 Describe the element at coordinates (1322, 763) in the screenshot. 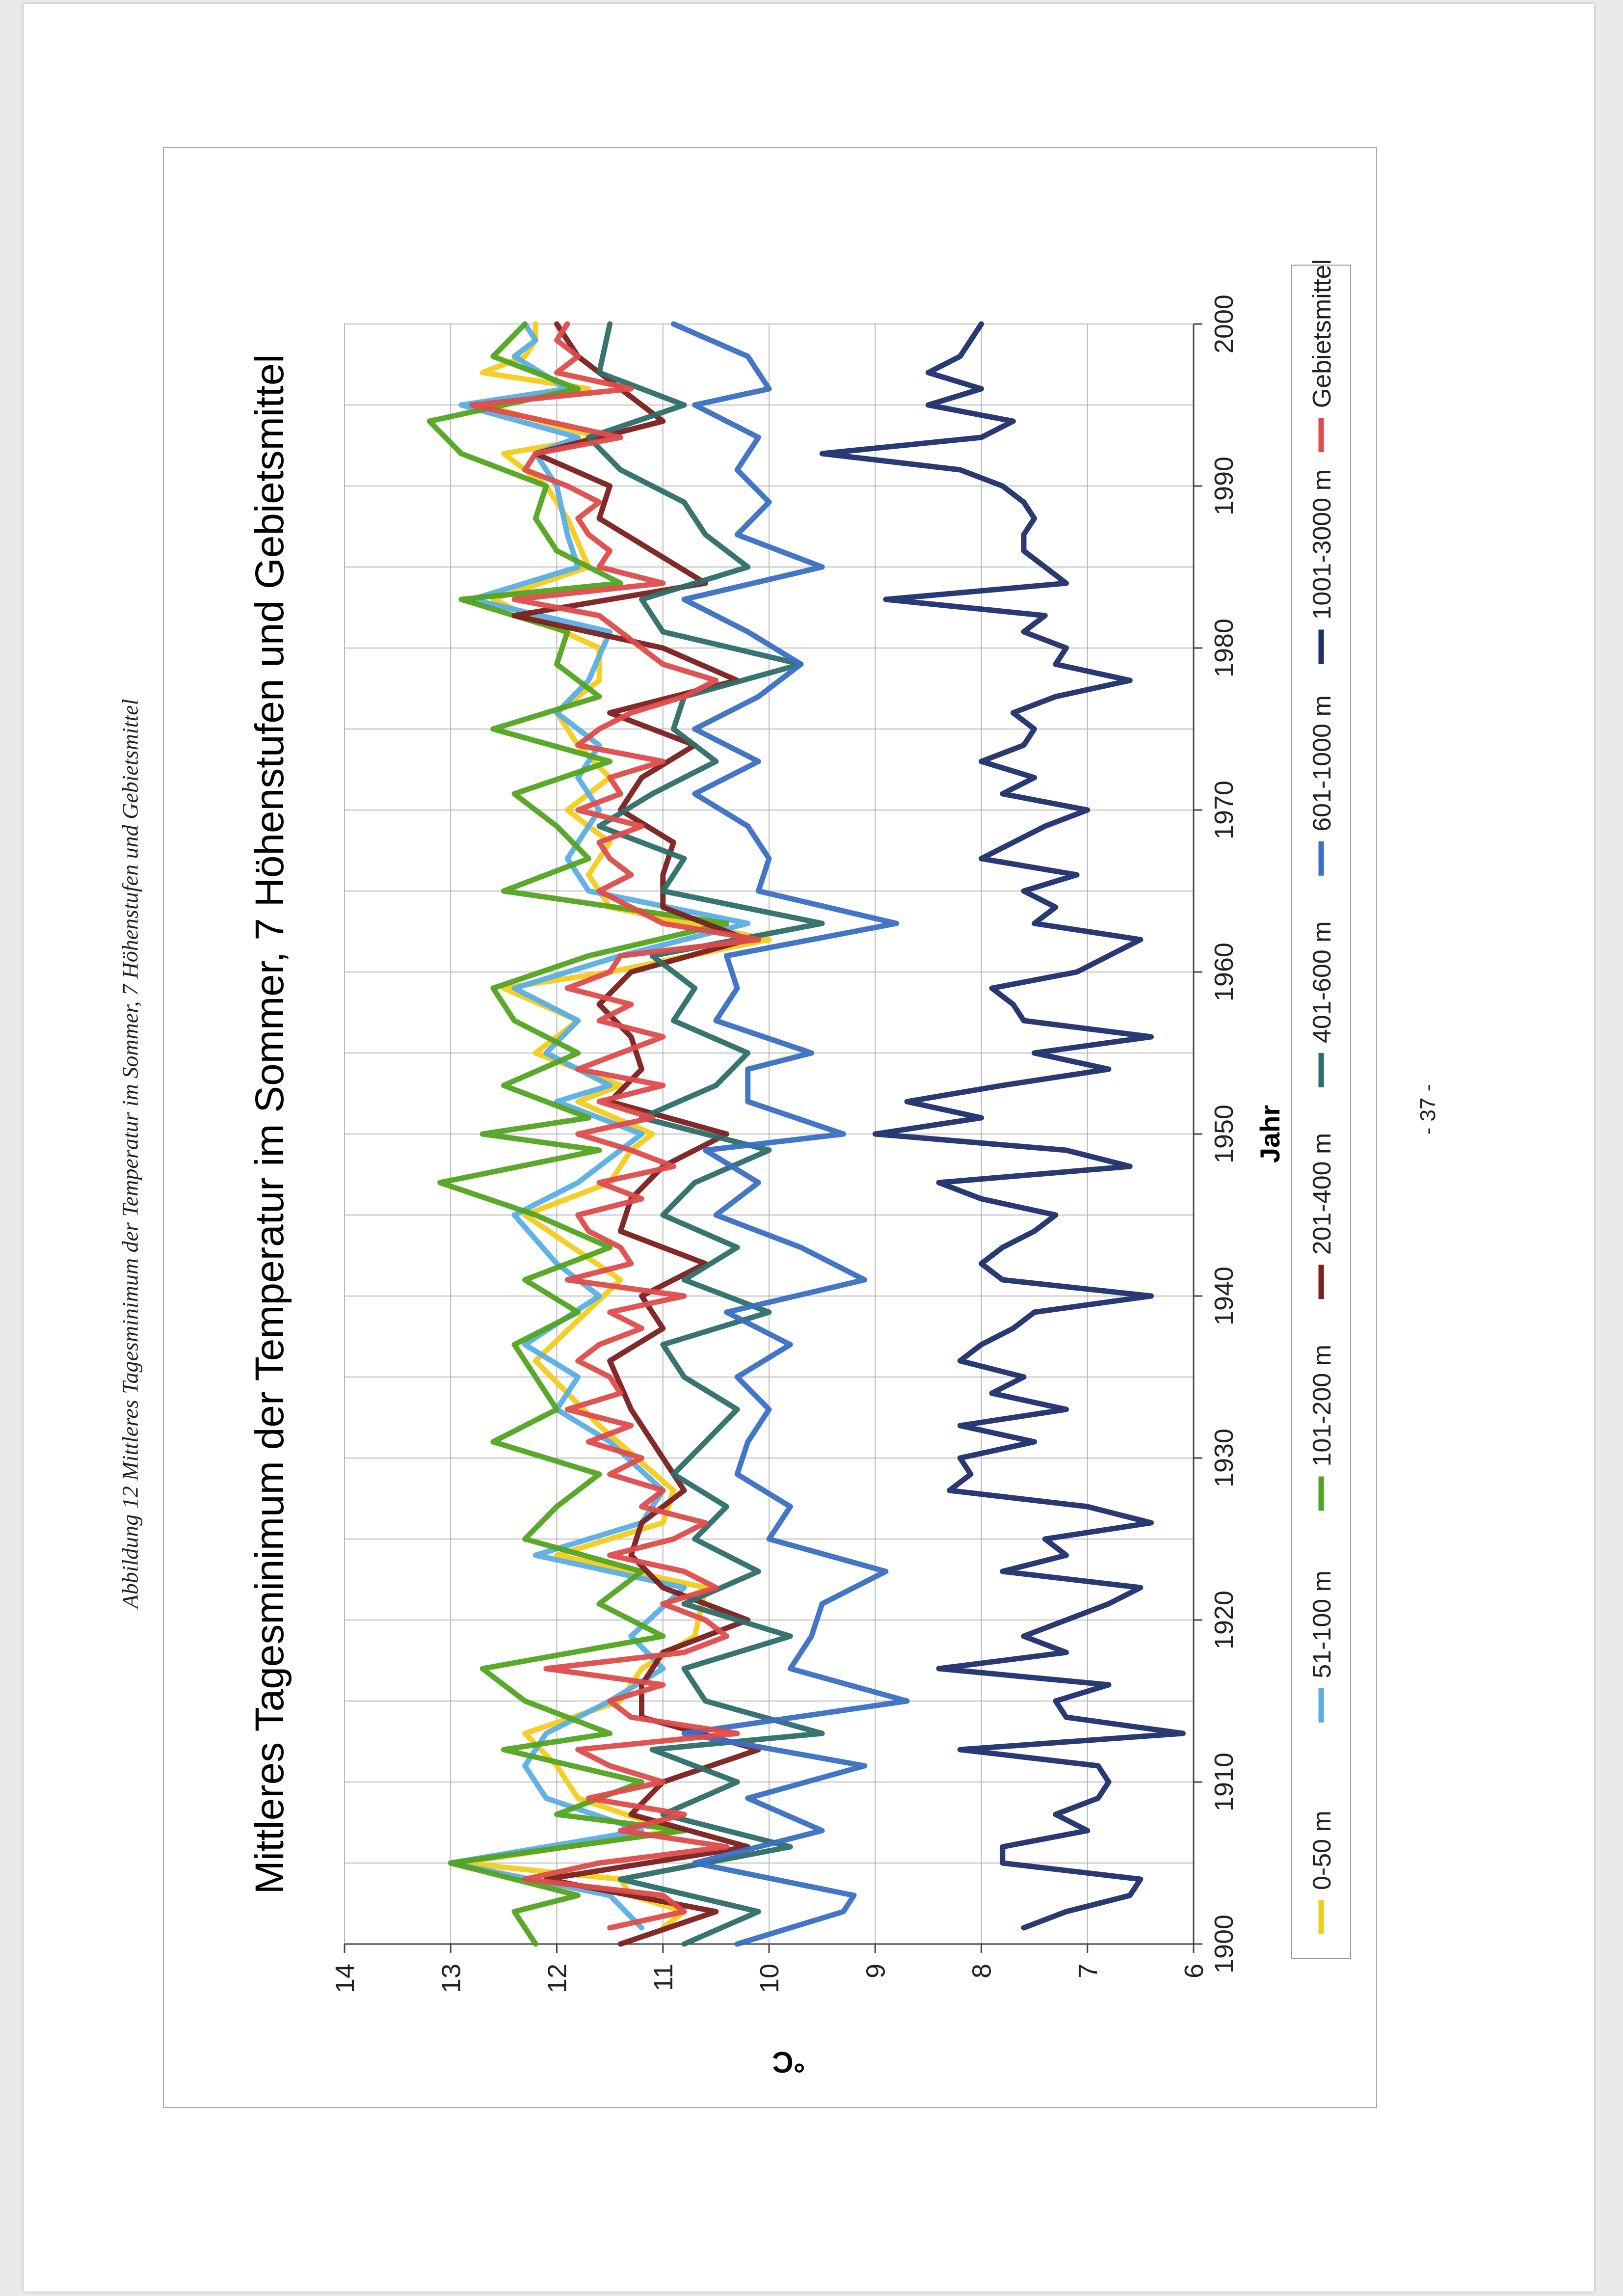

I see `legend-label: 601-1000 m` at that location.